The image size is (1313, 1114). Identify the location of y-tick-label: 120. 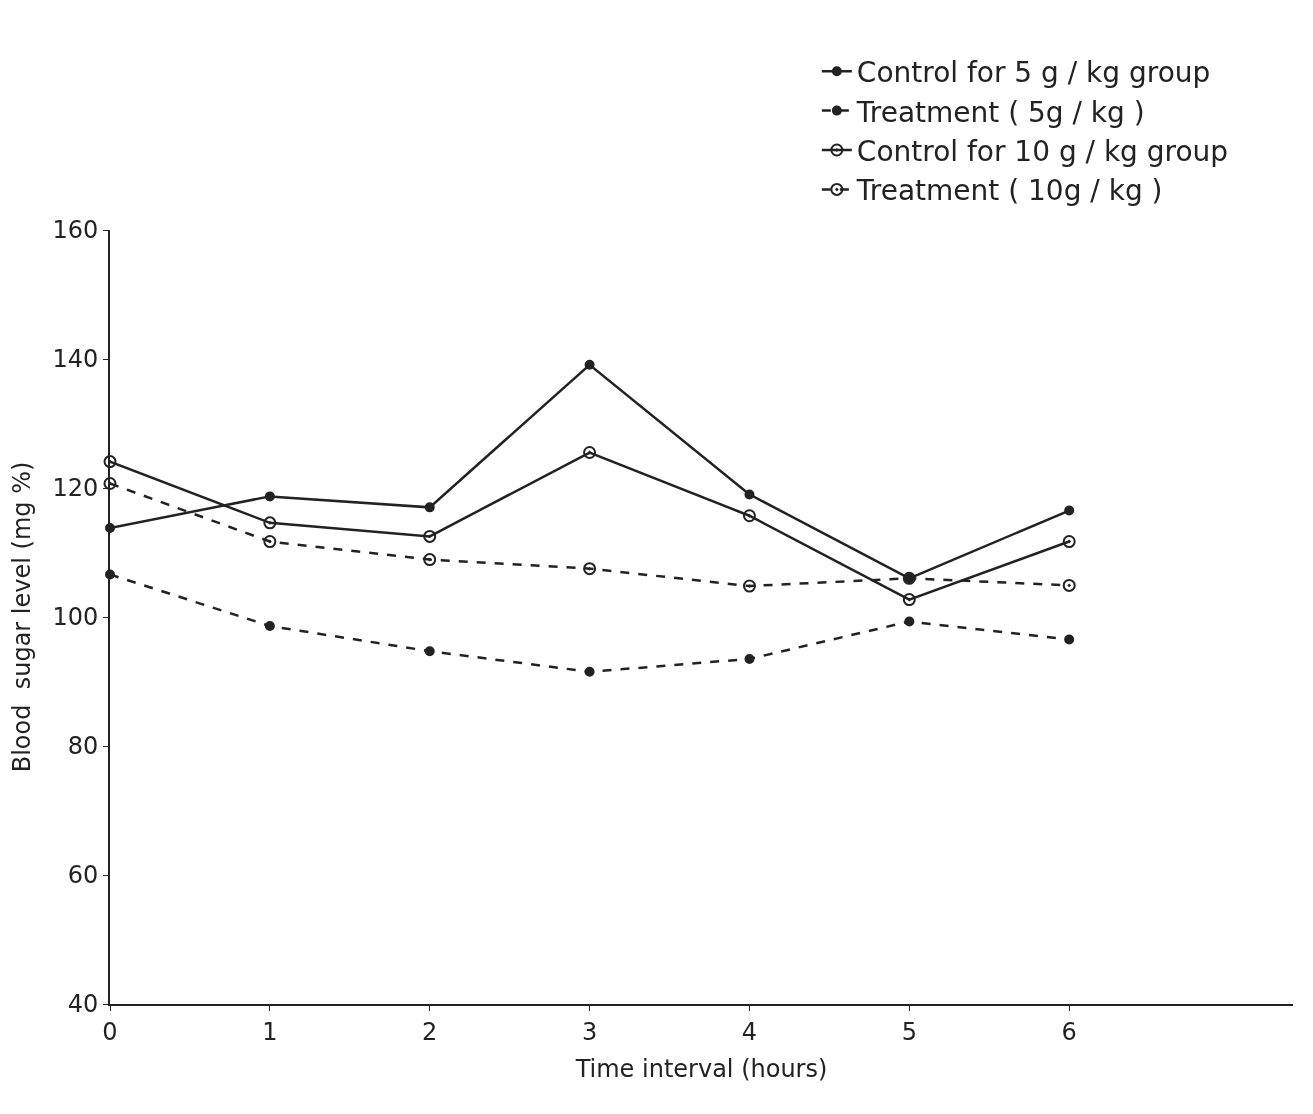
(75, 488).